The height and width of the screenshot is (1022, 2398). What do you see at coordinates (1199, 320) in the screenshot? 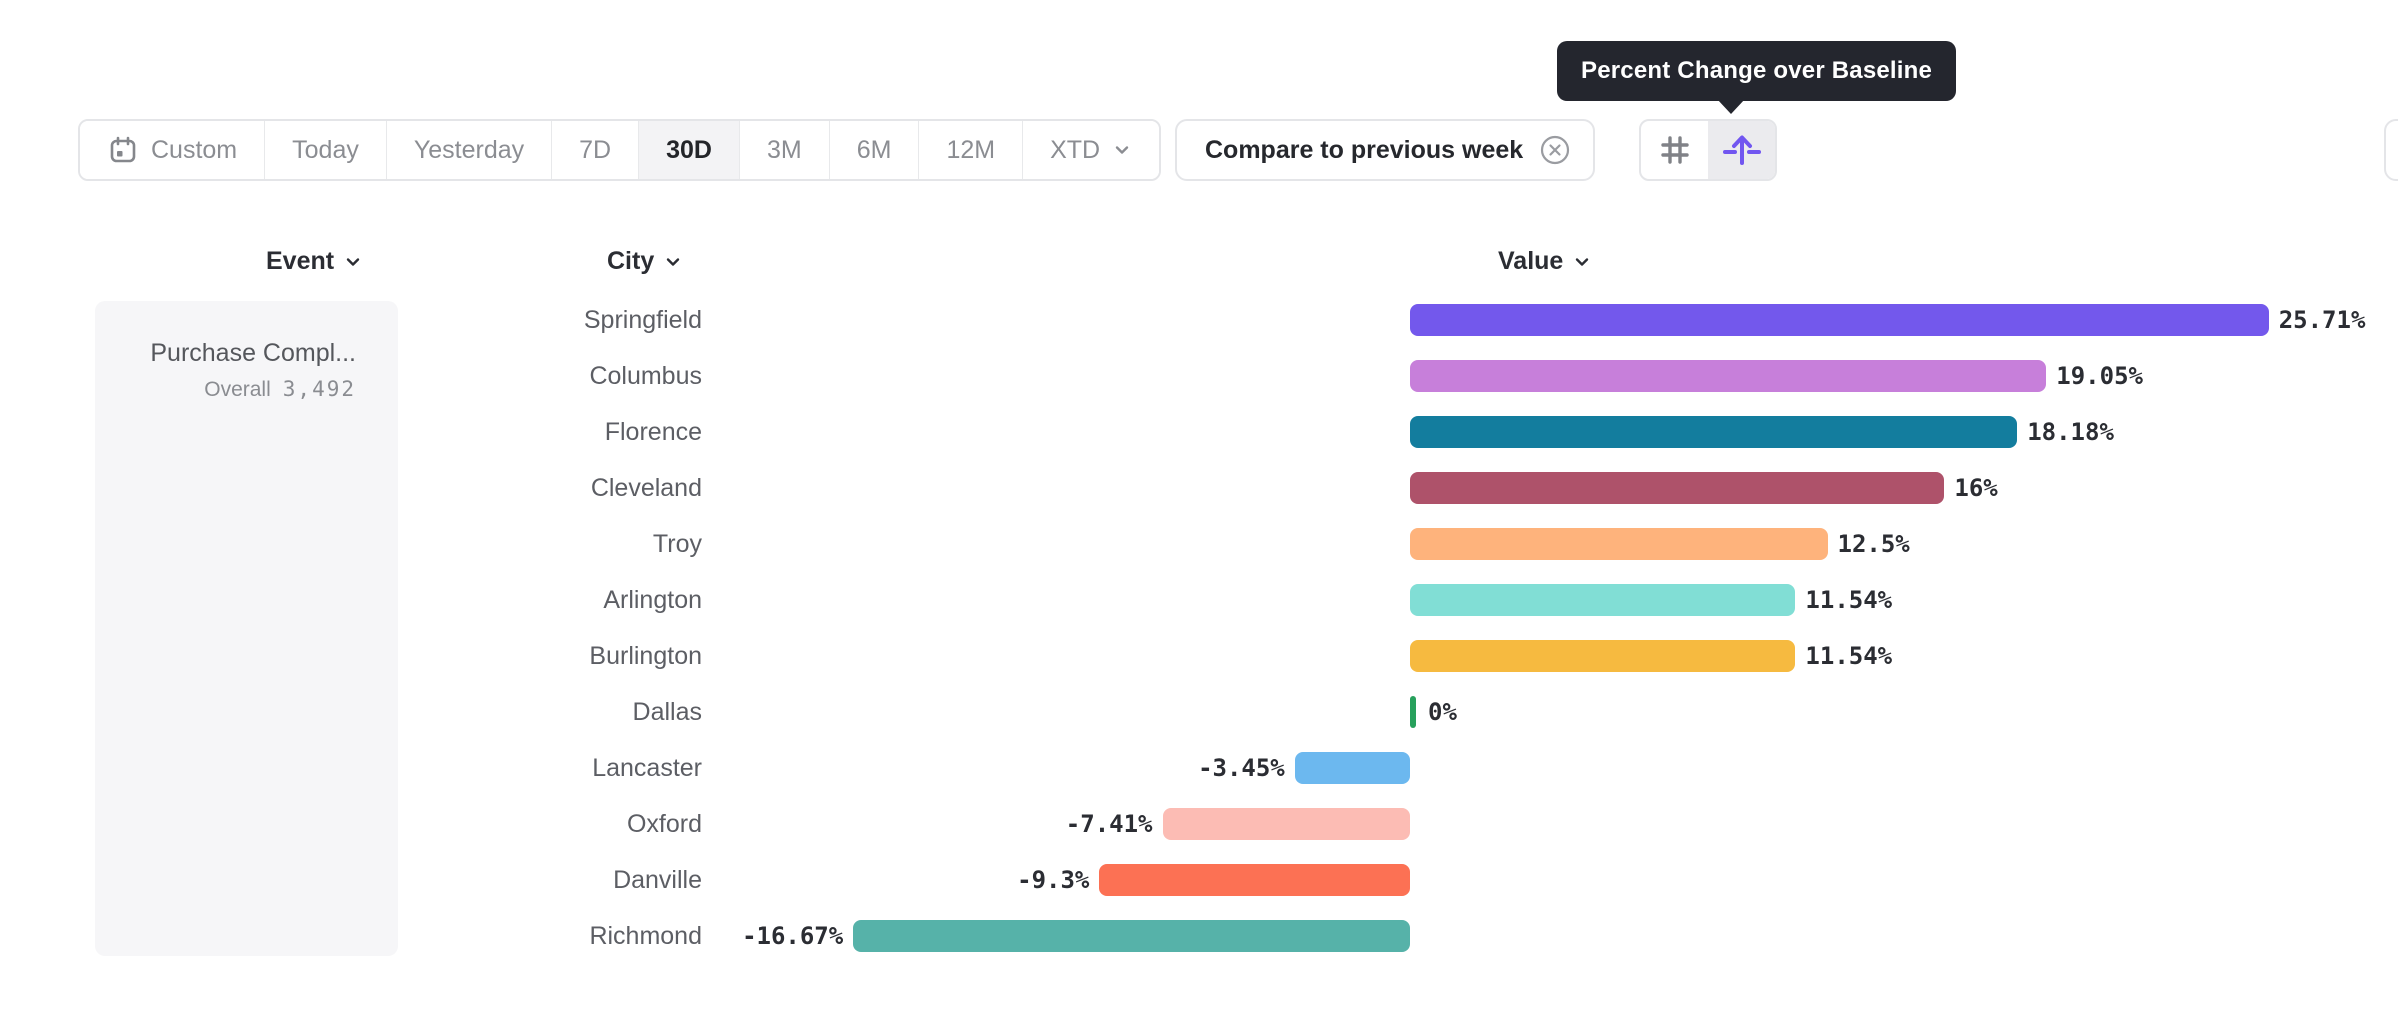
I see `chart-row: Springfield 25.71%` at bounding box center [1199, 320].